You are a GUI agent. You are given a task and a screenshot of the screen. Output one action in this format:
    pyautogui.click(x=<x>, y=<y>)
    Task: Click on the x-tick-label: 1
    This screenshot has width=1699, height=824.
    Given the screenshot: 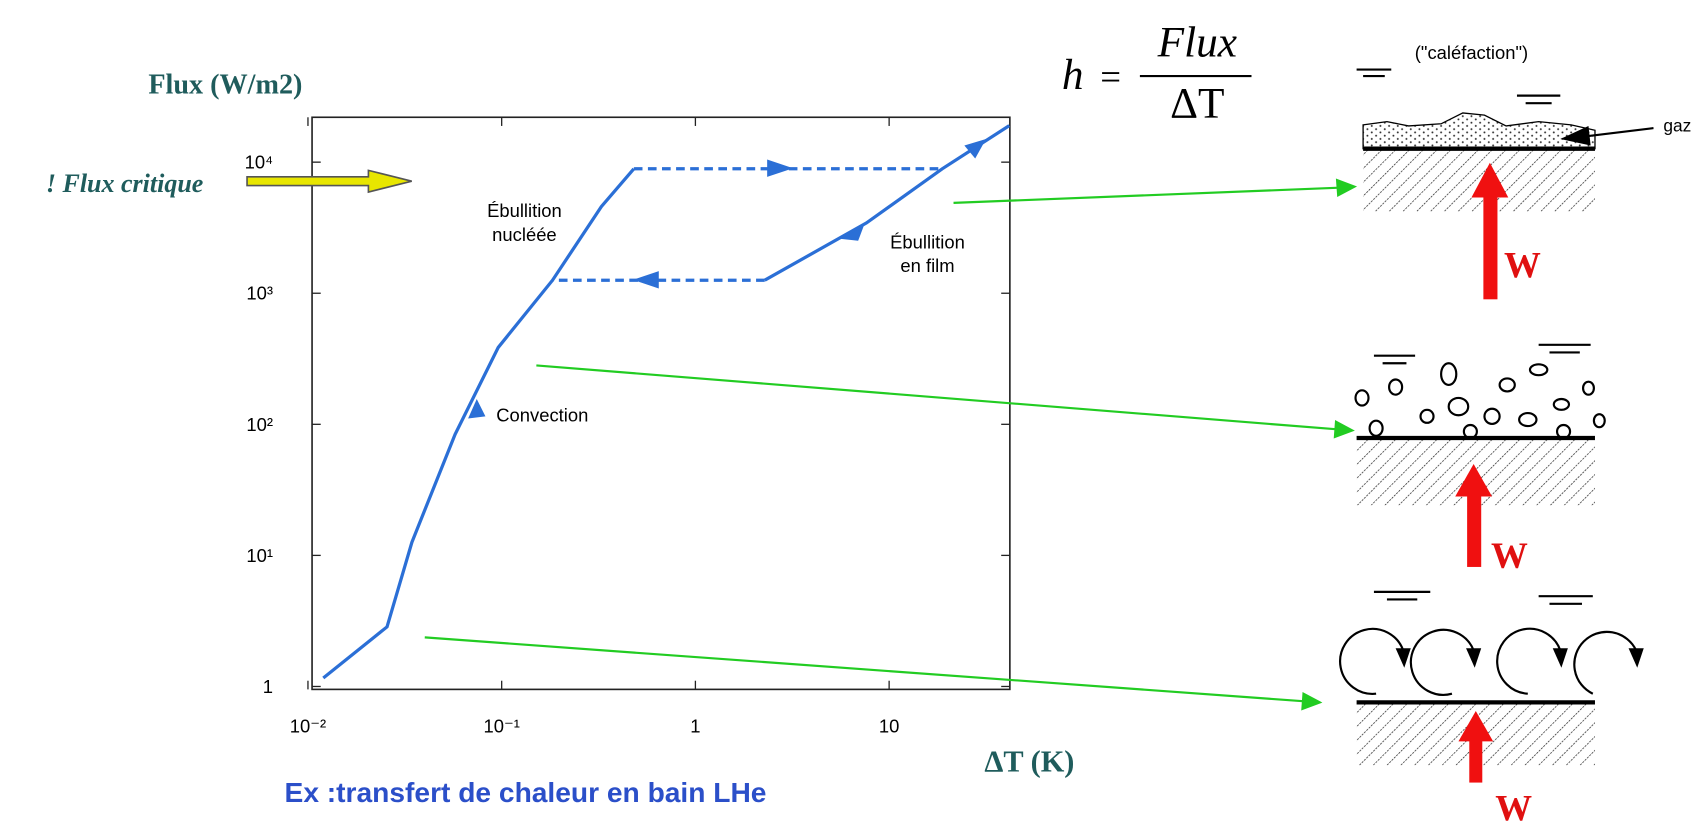 What is the action you would take?
    pyautogui.click(x=695, y=726)
    